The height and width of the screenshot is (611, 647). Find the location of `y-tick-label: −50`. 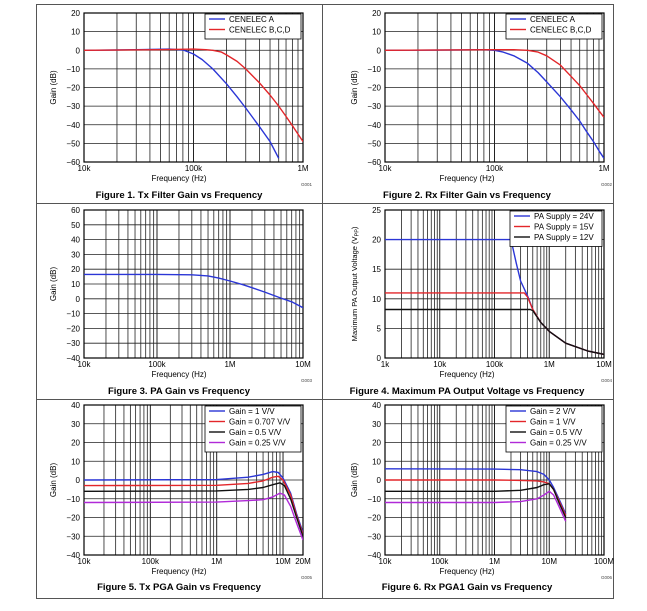

y-tick-label: −50 is located at coordinates (374, 143).